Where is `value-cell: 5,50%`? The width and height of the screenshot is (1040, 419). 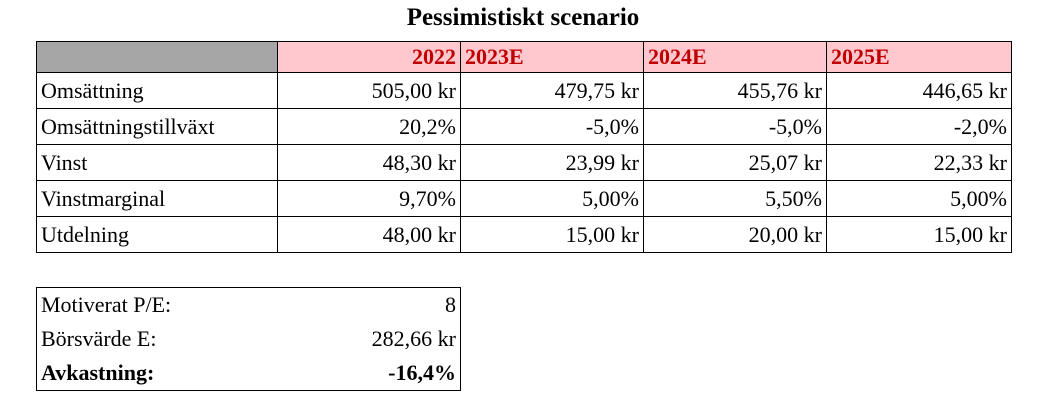
value-cell: 5,50% is located at coordinates (735, 198).